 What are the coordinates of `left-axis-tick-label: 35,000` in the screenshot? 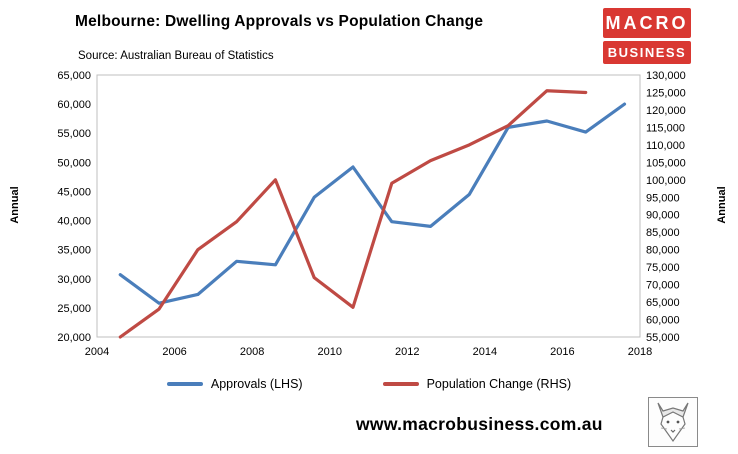 It's located at (74, 251).